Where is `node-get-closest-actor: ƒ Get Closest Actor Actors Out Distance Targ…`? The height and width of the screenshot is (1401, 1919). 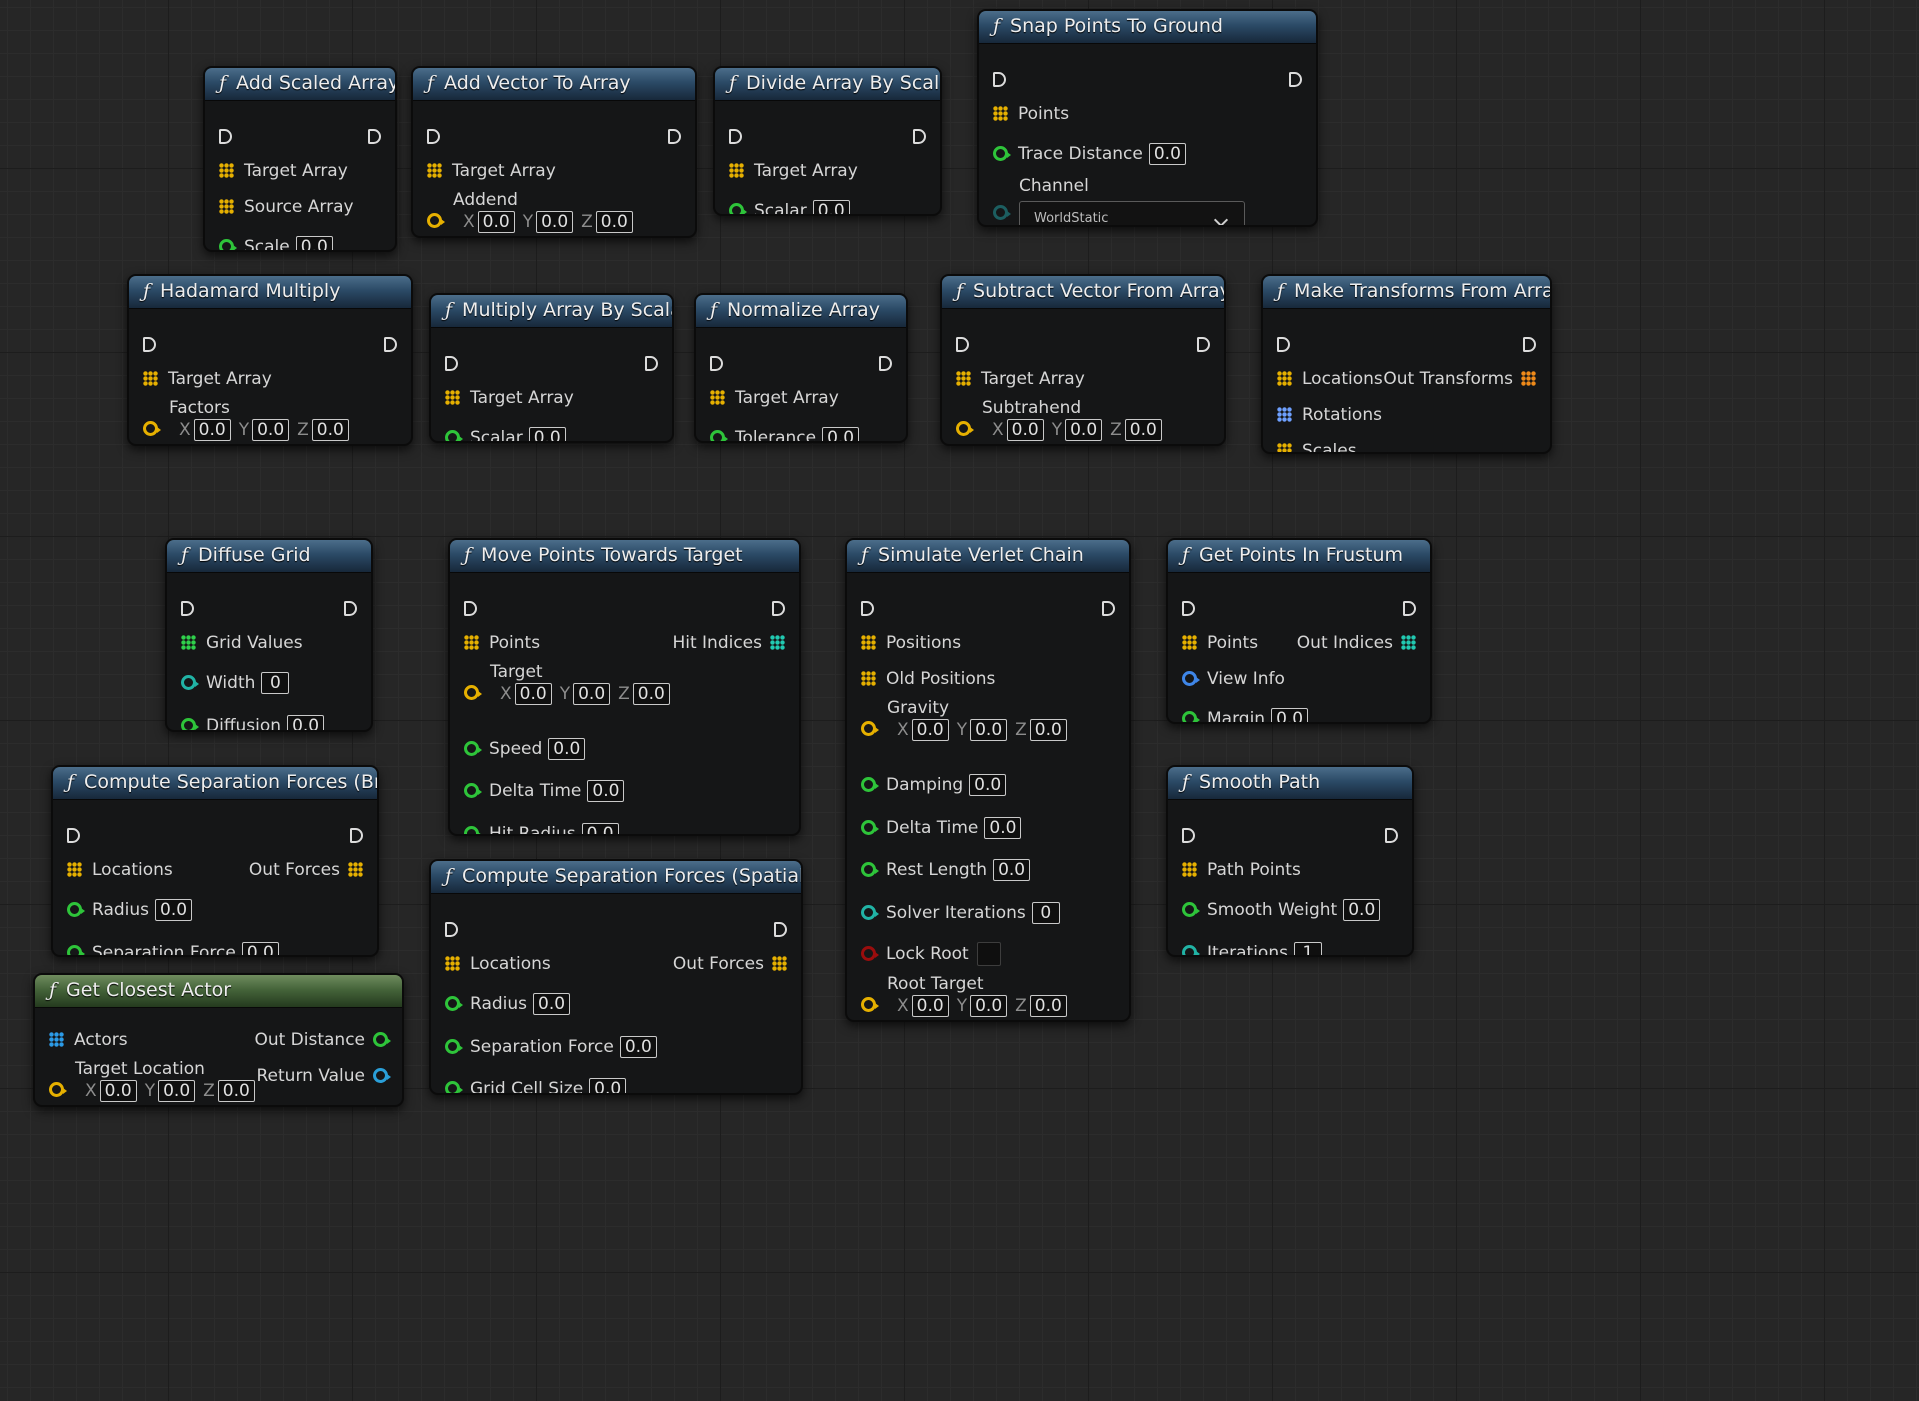 node-get-closest-actor: ƒ Get Closest Actor Actors Out Distance Targ… is located at coordinates (218, 1040).